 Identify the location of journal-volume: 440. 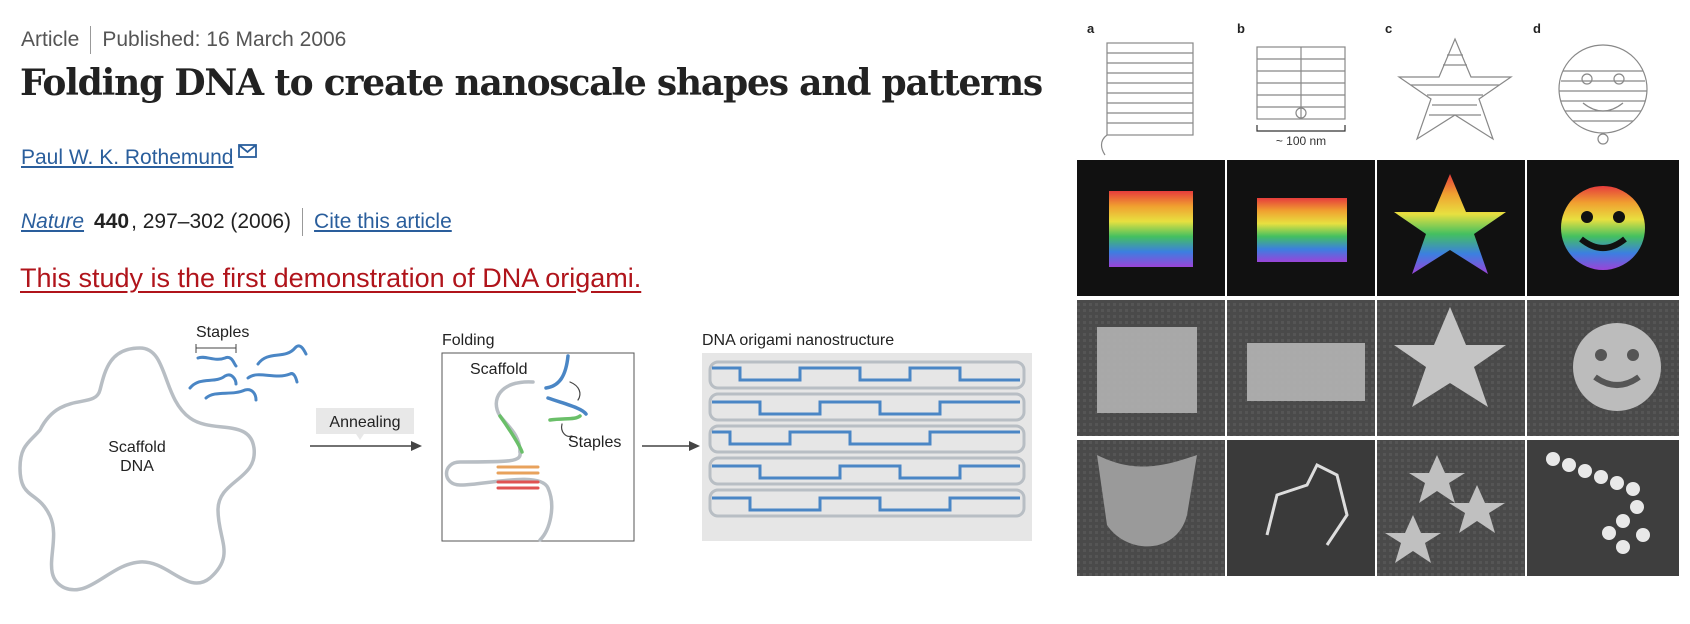
(112, 221).